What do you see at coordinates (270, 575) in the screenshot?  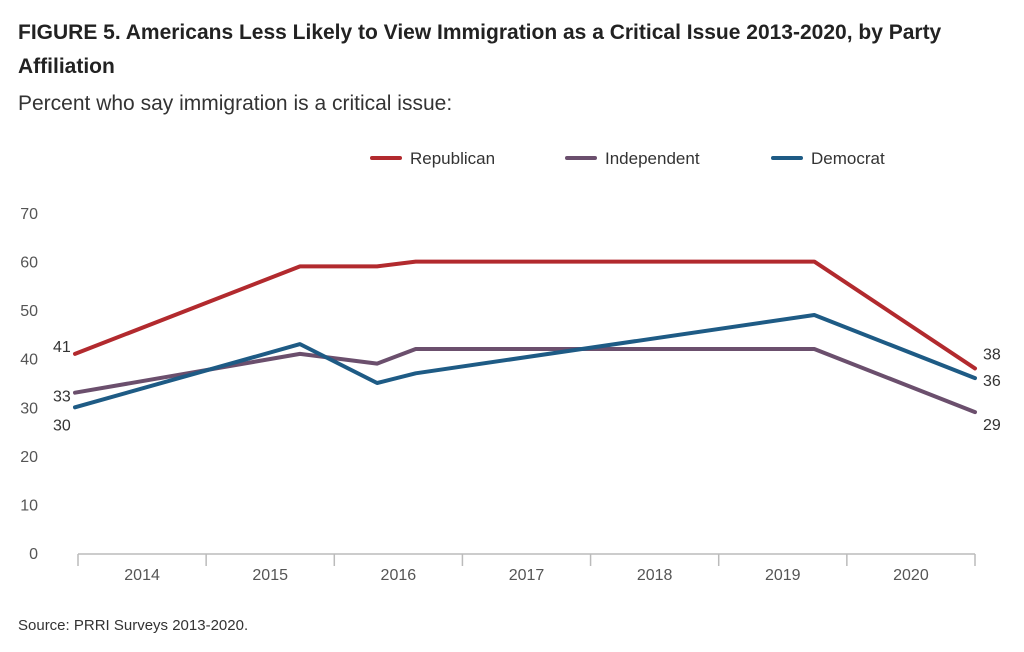 I see `x-tick-label: 2015` at bounding box center [270, 575].